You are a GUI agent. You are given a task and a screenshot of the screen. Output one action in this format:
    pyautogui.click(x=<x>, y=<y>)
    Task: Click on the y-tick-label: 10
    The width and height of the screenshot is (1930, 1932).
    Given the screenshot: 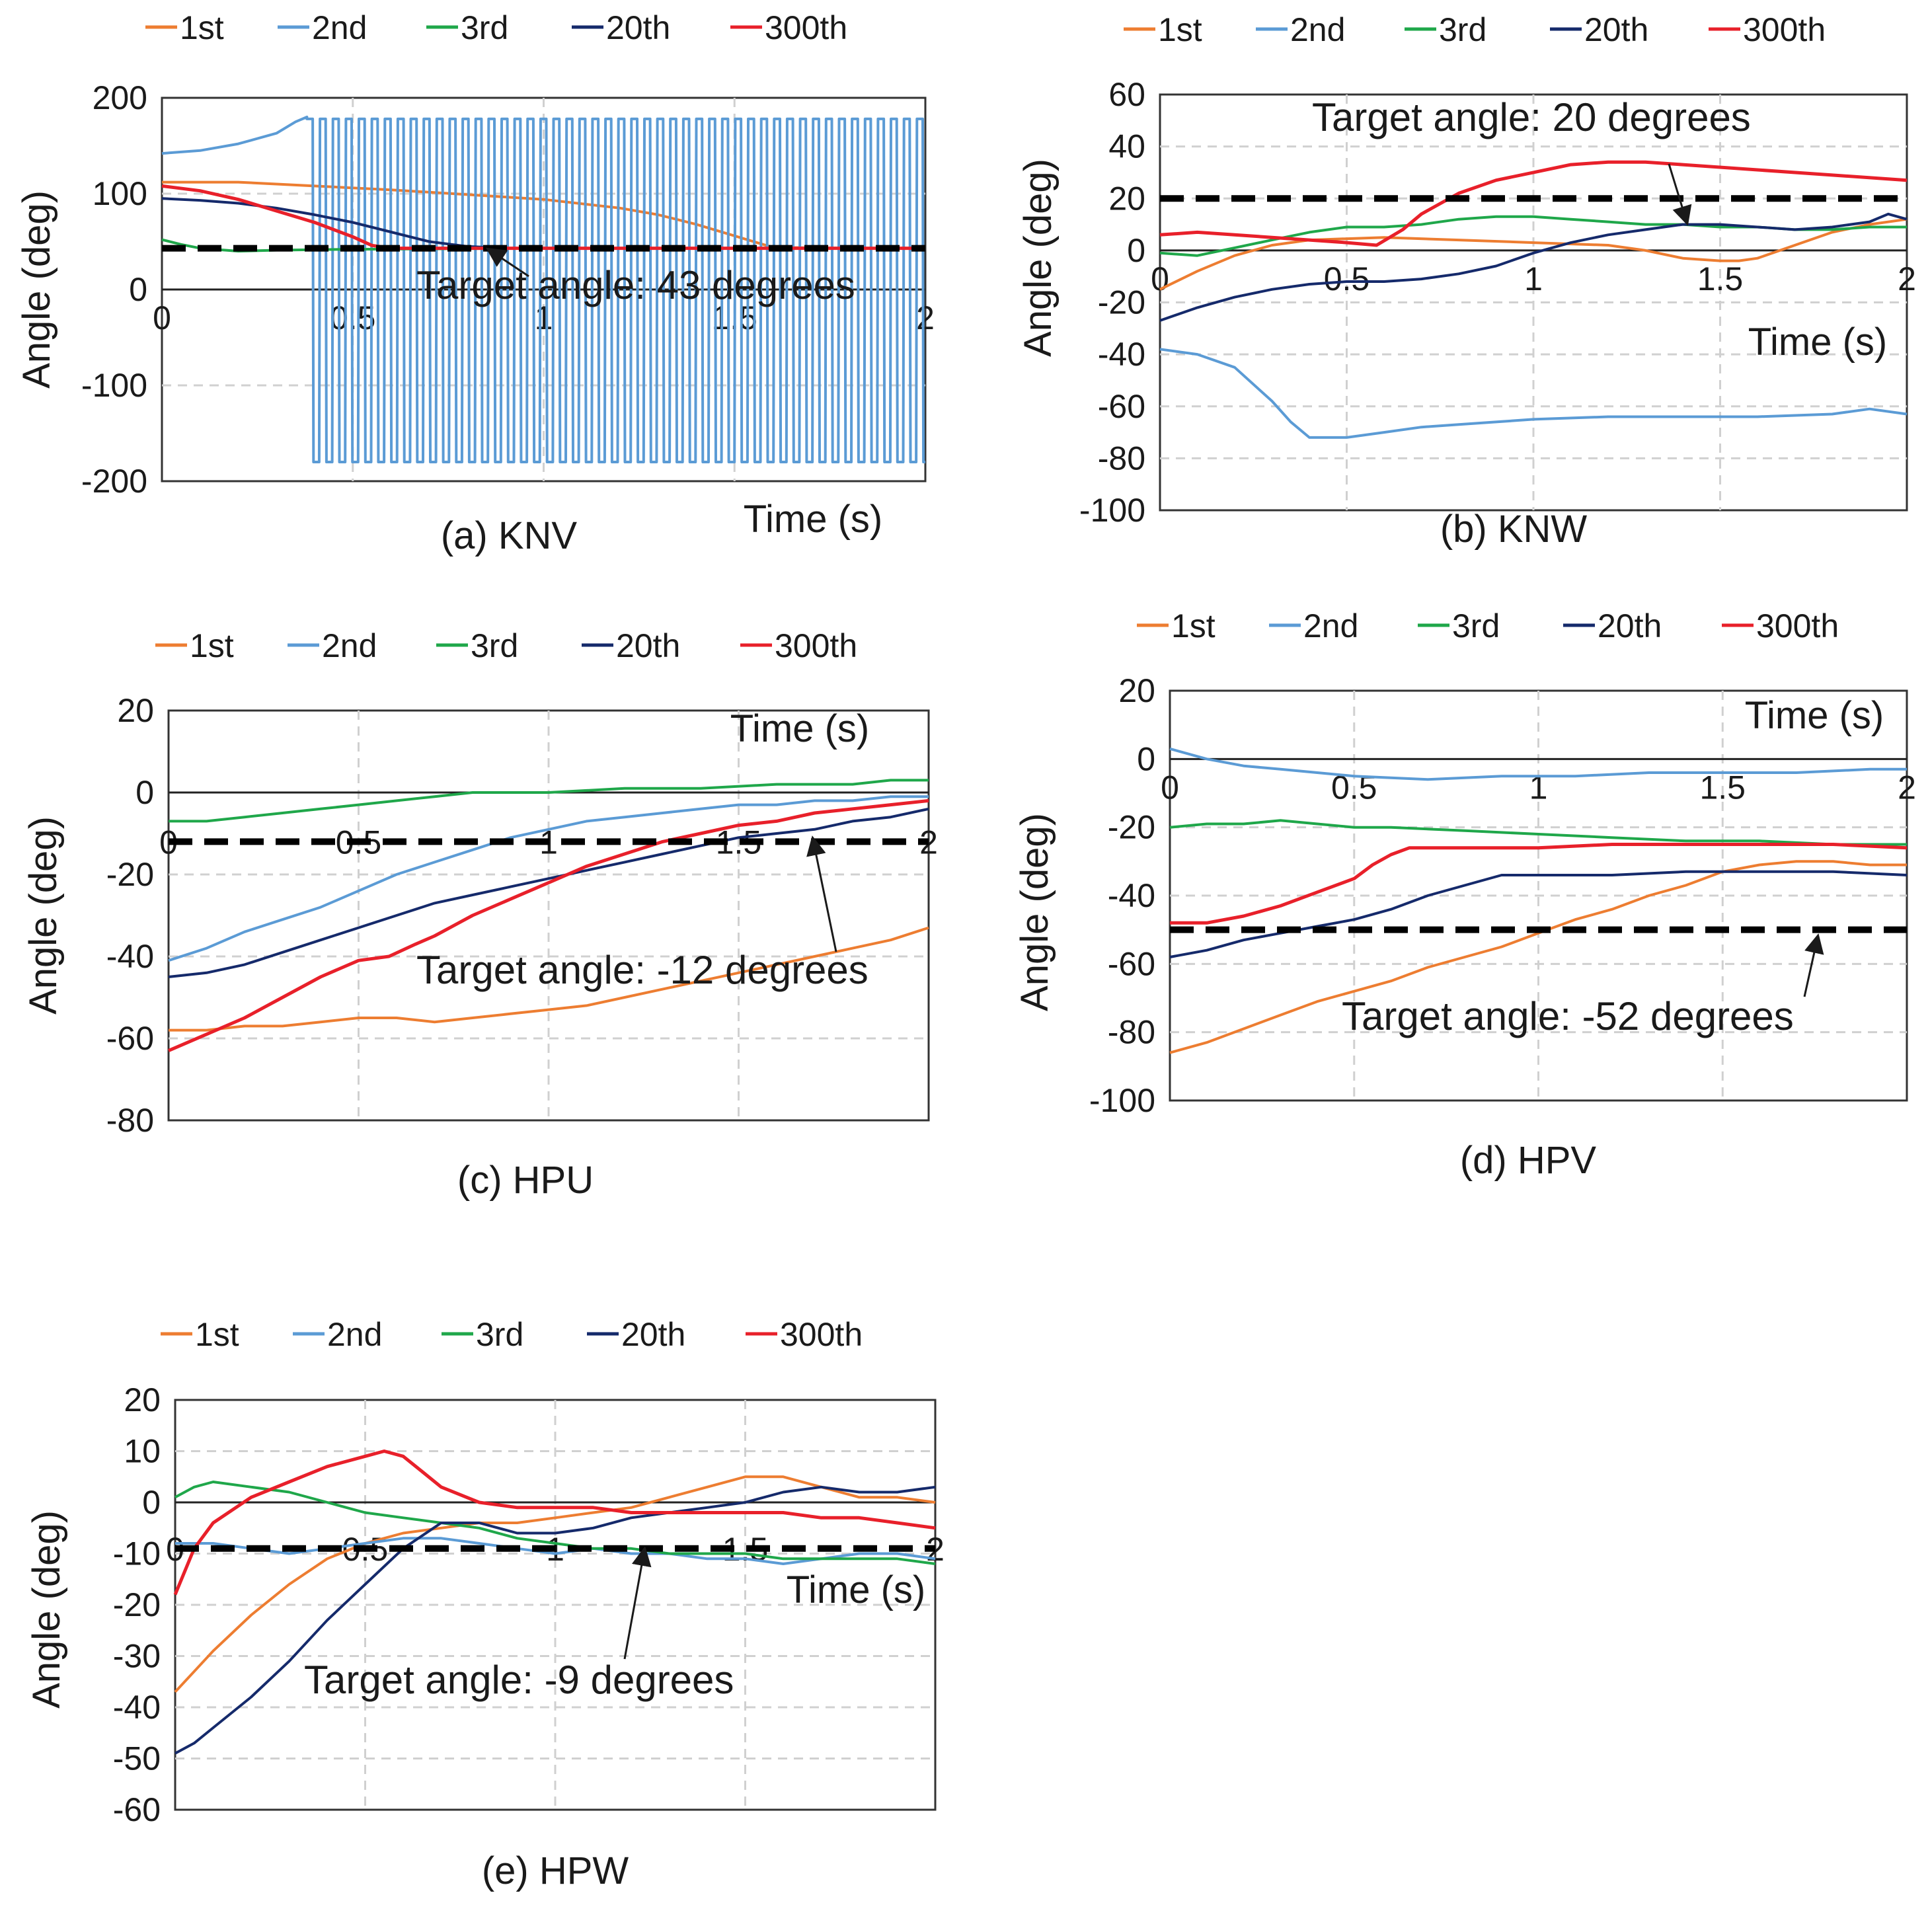 What is the action you would take?
    pyautogui.click(x=142, y=1451)
    